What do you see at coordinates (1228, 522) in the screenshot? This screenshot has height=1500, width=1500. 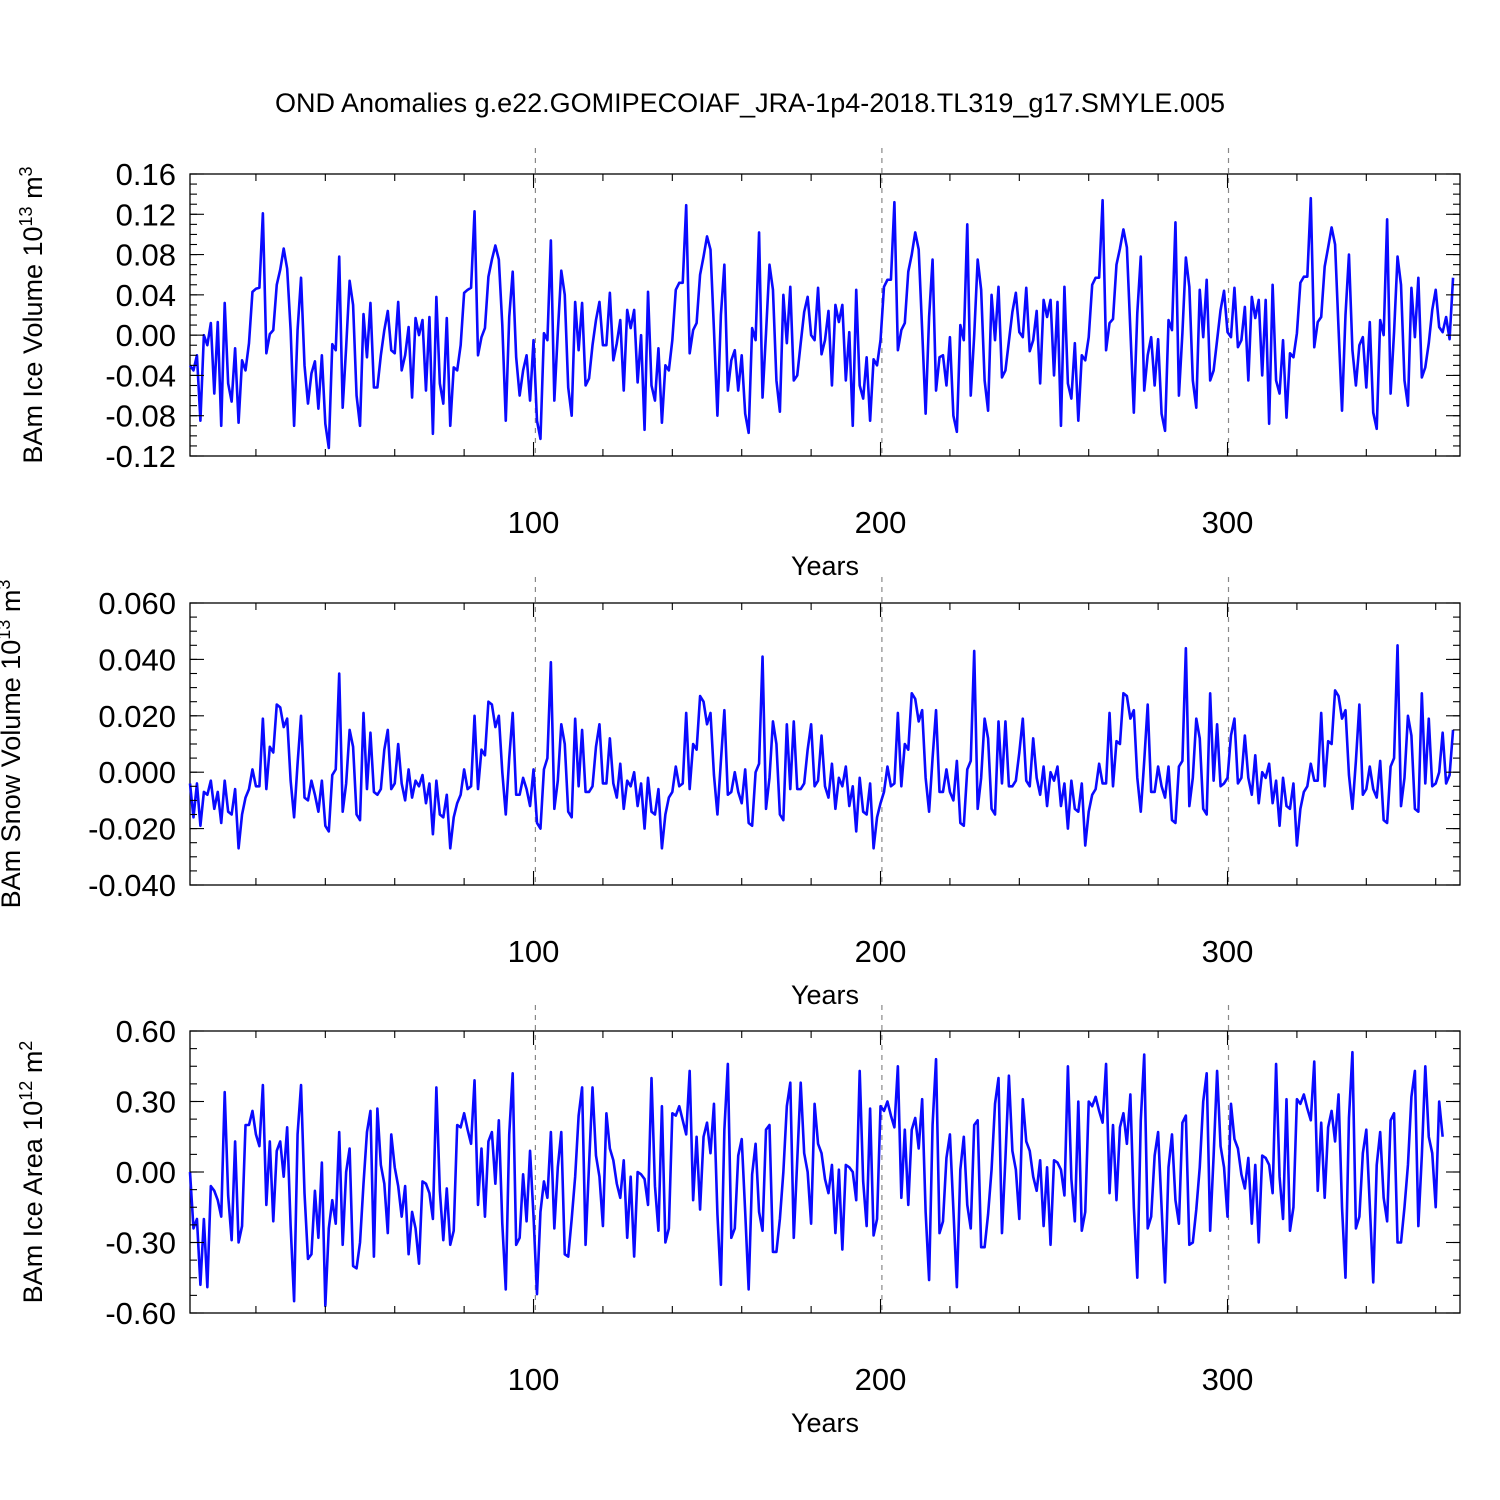 I see `ice-volume-x-tick-label: 300` at bounding box center [1228, 522].